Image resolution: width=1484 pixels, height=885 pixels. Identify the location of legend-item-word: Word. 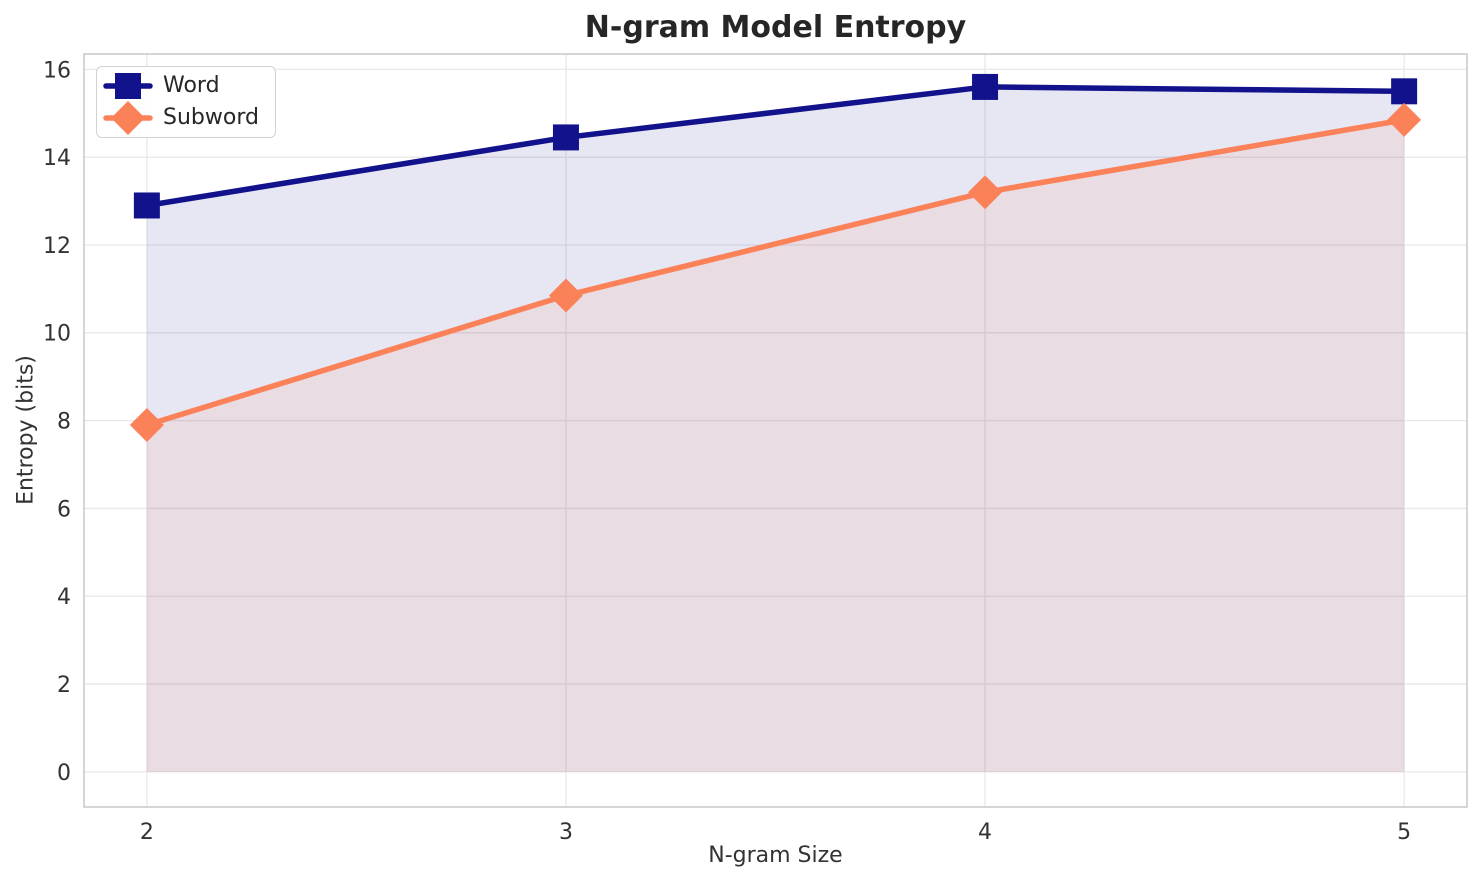
(181, 86).